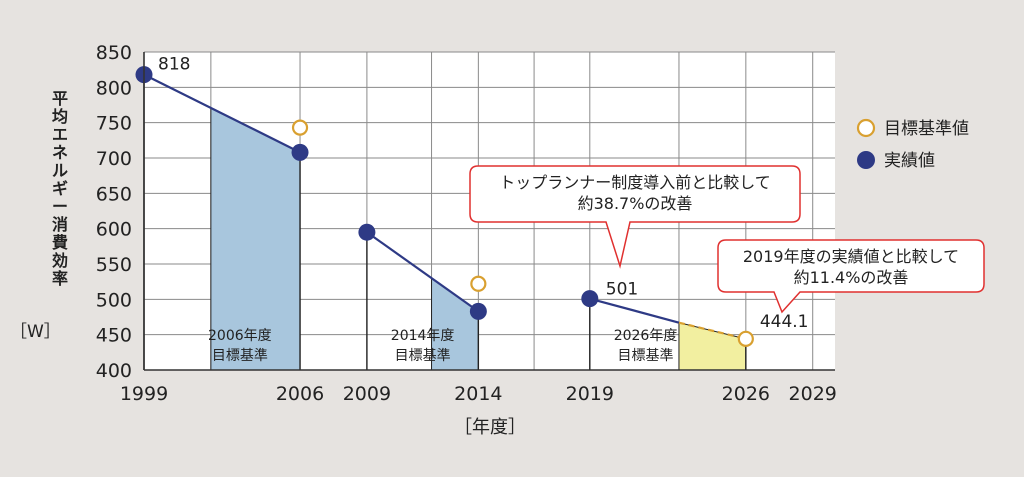  Describe the element at coordinates (114, 124) in the screenshot. I see `y-tick-label: 750` at that location.